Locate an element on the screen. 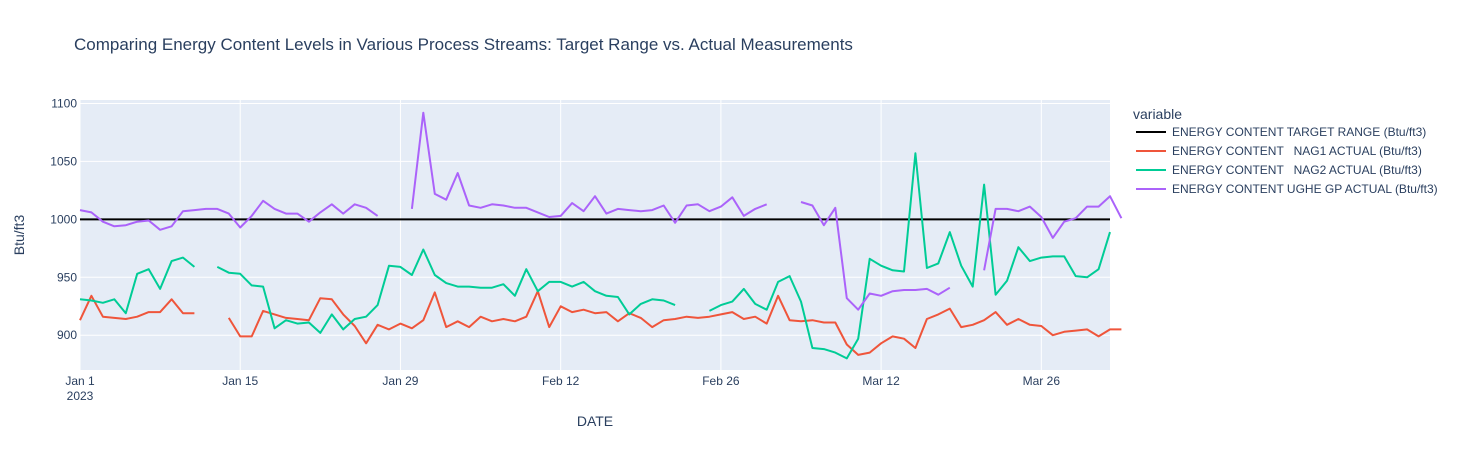 The height and width of the screenshot is (450, 1470). legend-item: ENERGY CONTENT UGHE GP ACTUAL (Btu/ft3) is located at coordinates (1287, 189).